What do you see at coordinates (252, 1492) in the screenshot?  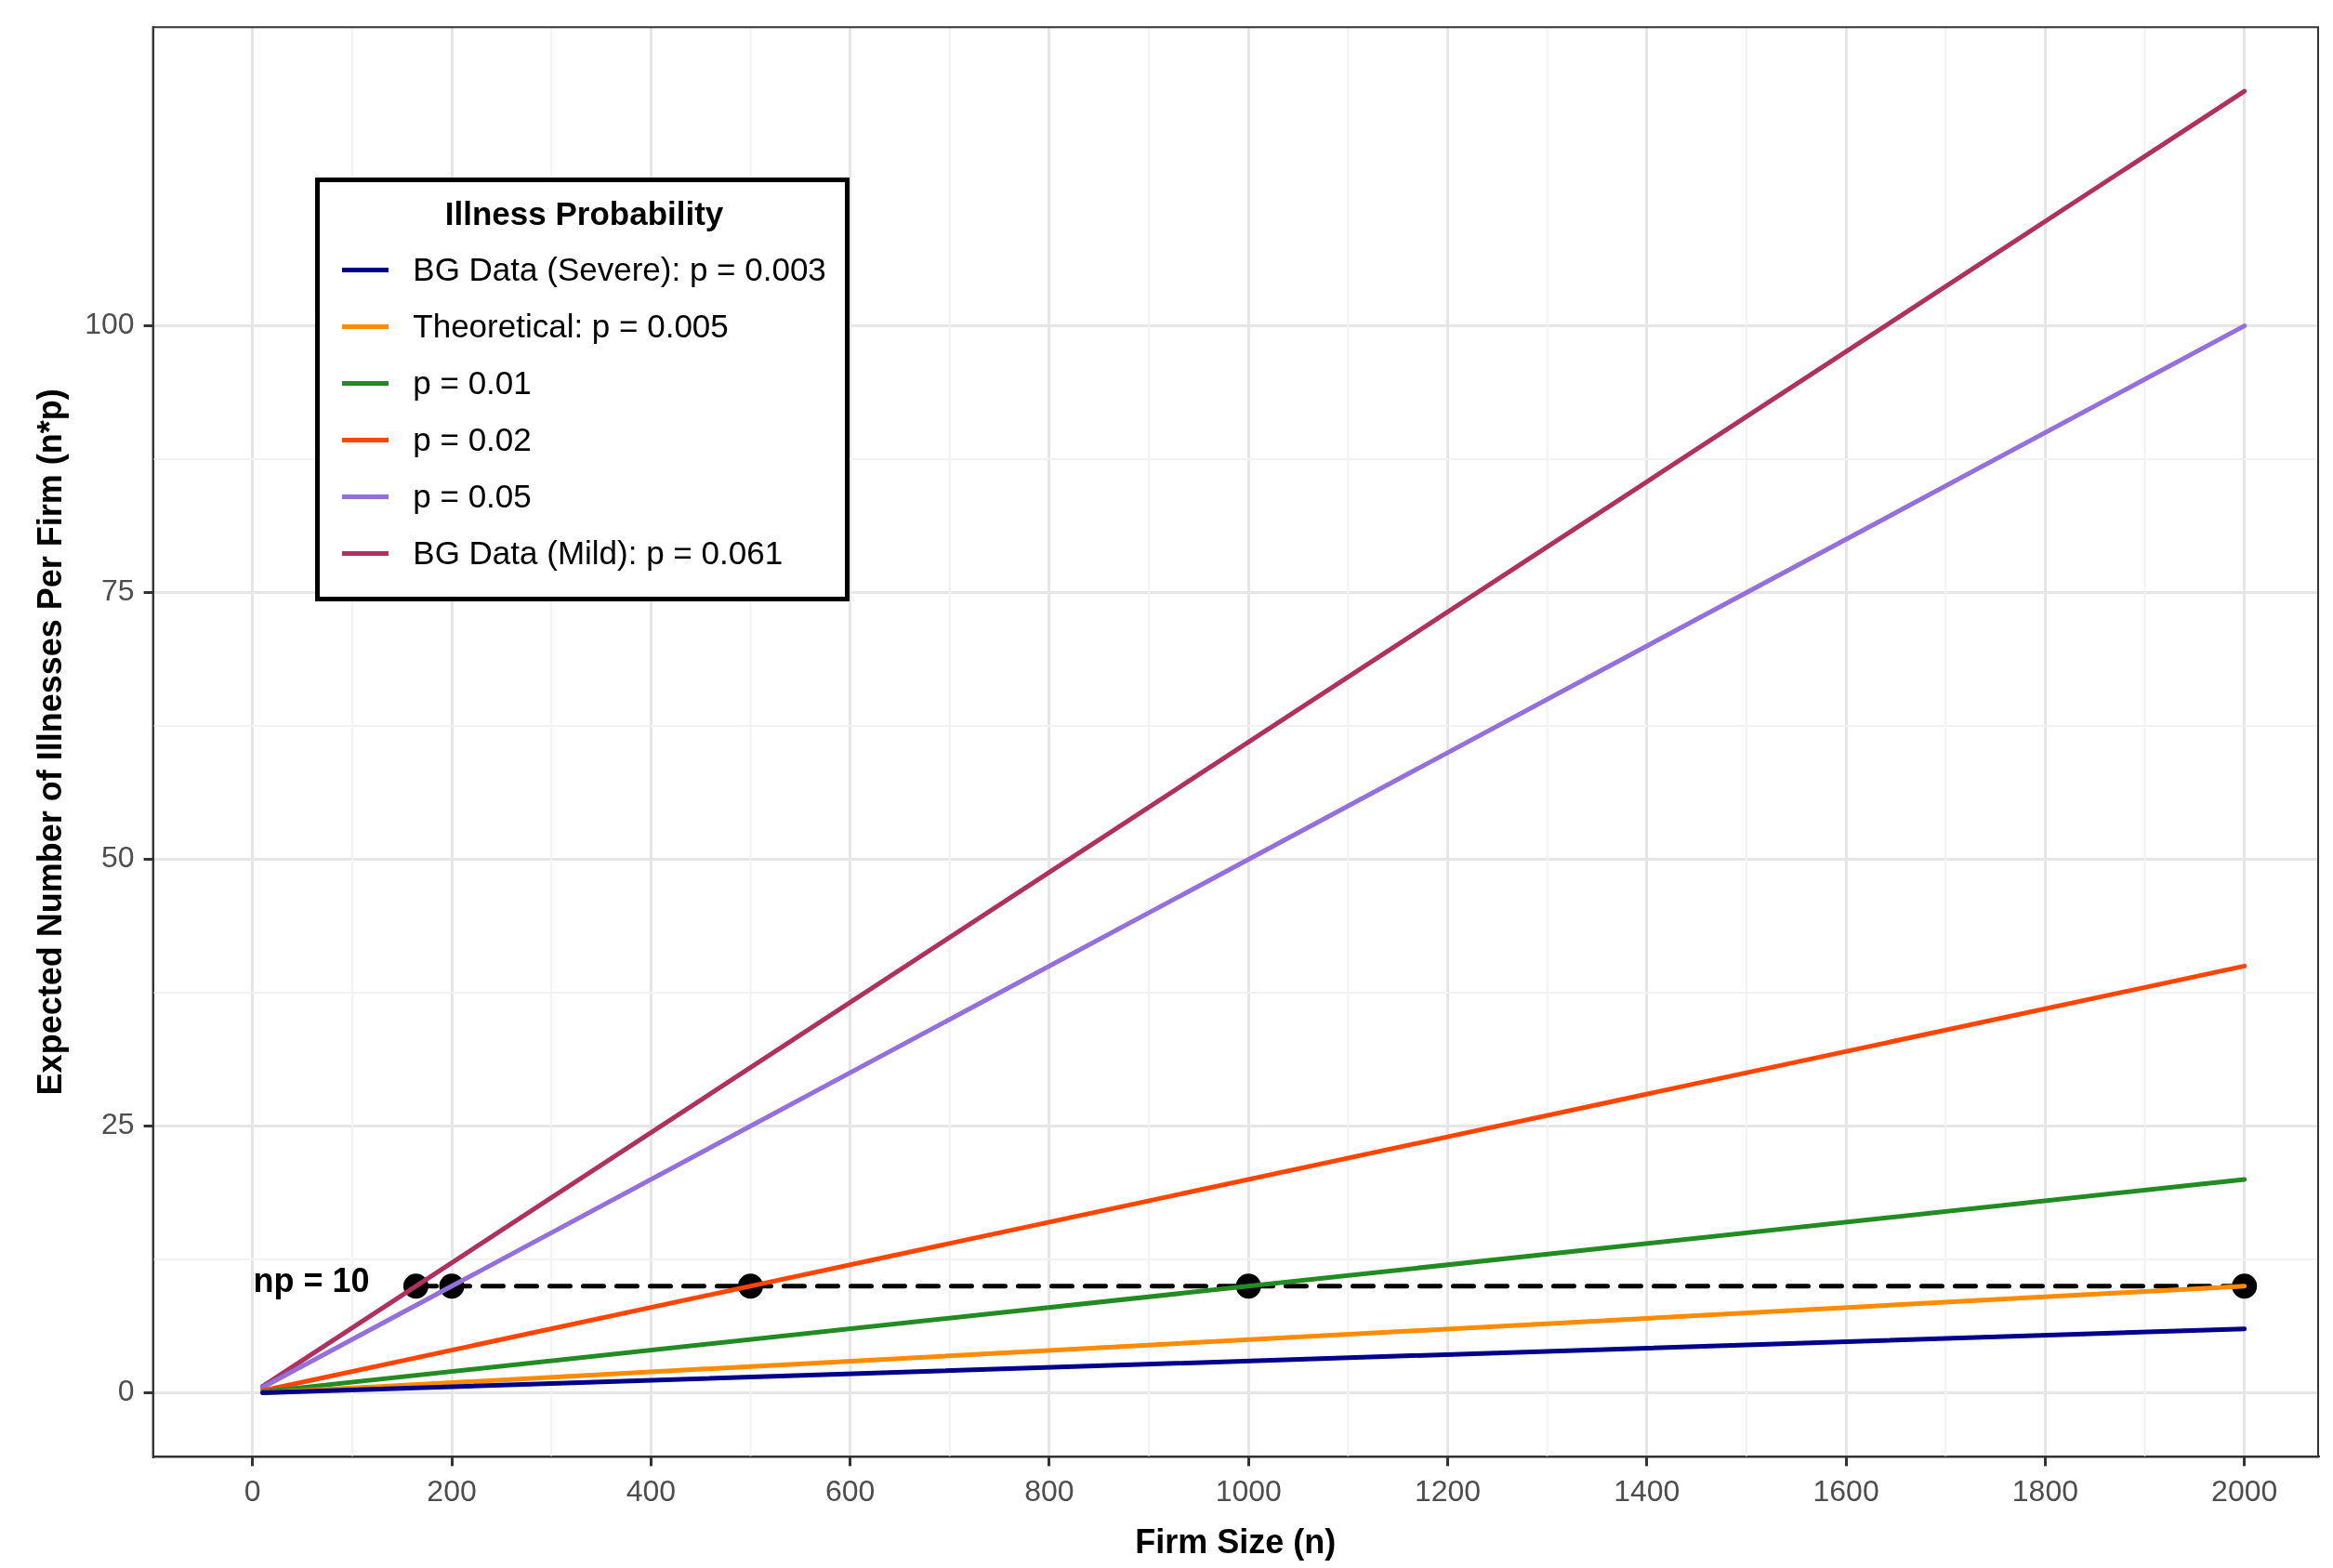 I see `x-tick-label: 0` at bounding box center [252, 1492].